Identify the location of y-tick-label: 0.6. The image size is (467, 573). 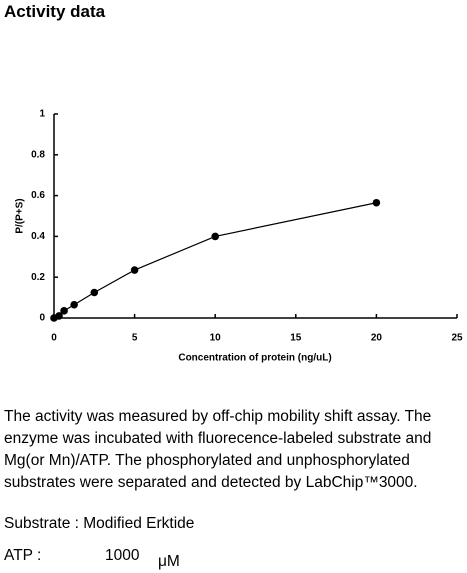
(38, 195).